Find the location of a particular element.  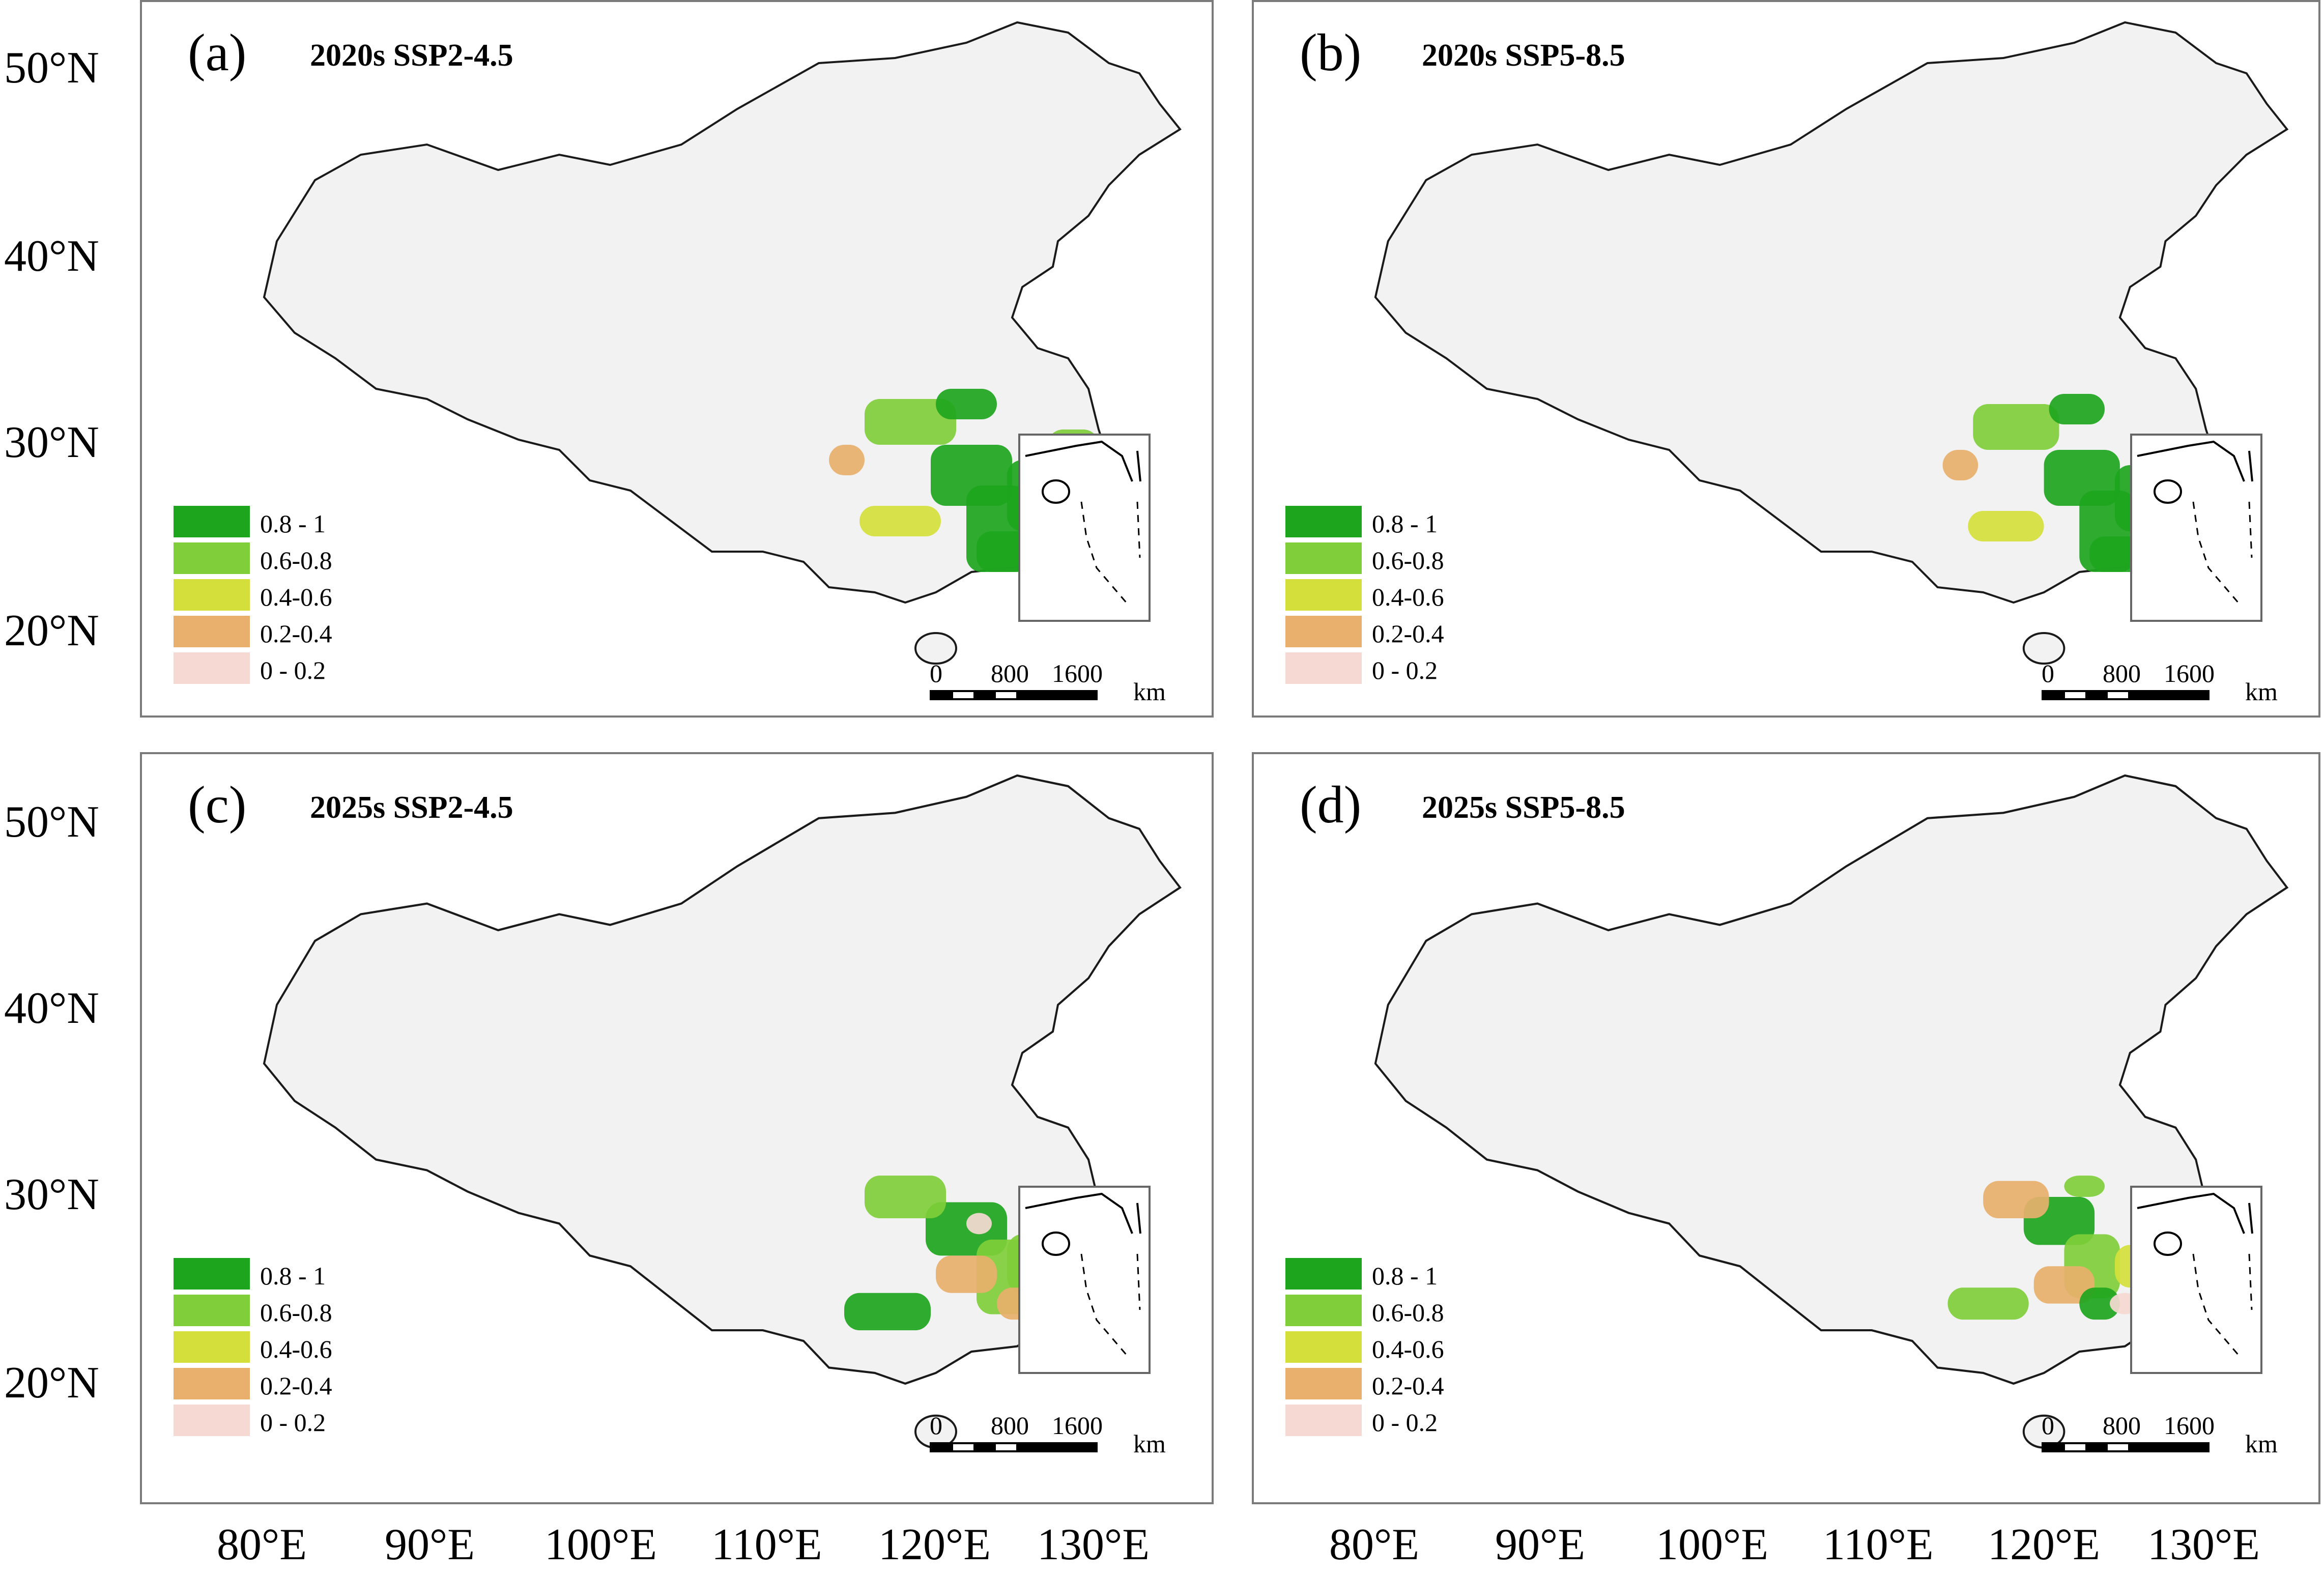

panel-letter-a: (a) is located at coordinates (217, 52).